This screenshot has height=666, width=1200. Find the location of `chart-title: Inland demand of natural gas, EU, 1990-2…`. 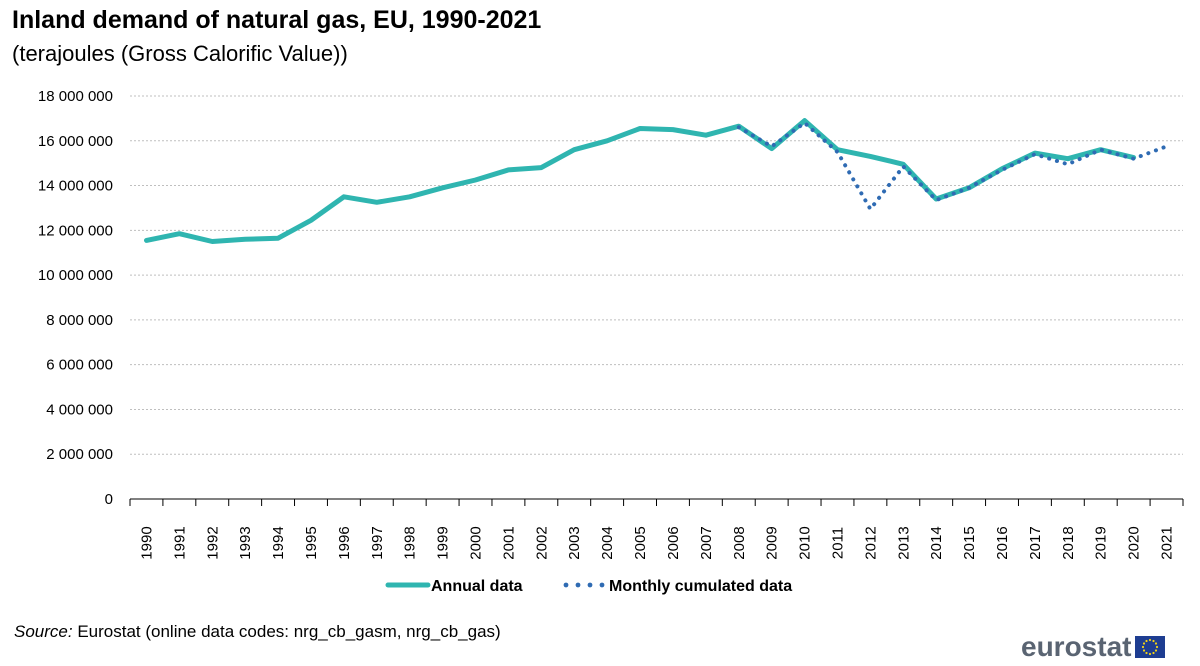

chart-title: Inland demand of natural gas, EU, 1990-2… is located at coordinates (277, 20).